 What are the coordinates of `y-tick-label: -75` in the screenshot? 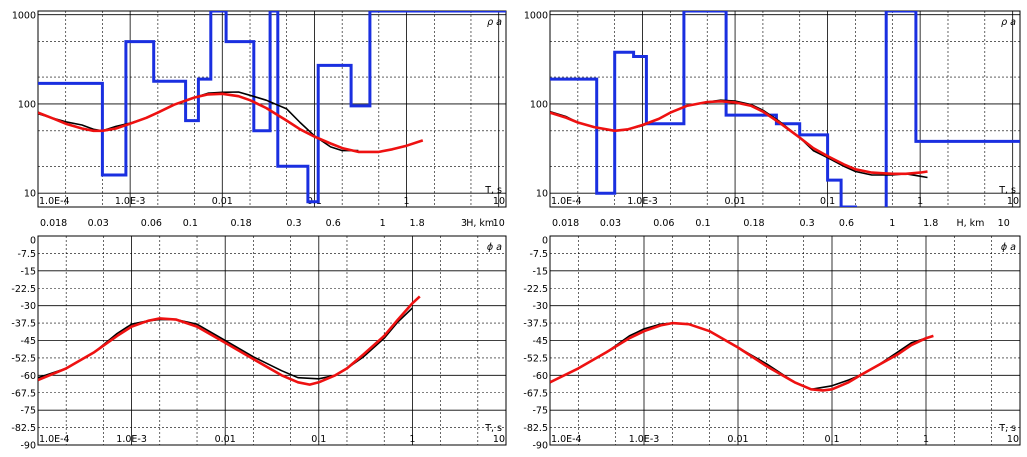 It's located at (540, 411).